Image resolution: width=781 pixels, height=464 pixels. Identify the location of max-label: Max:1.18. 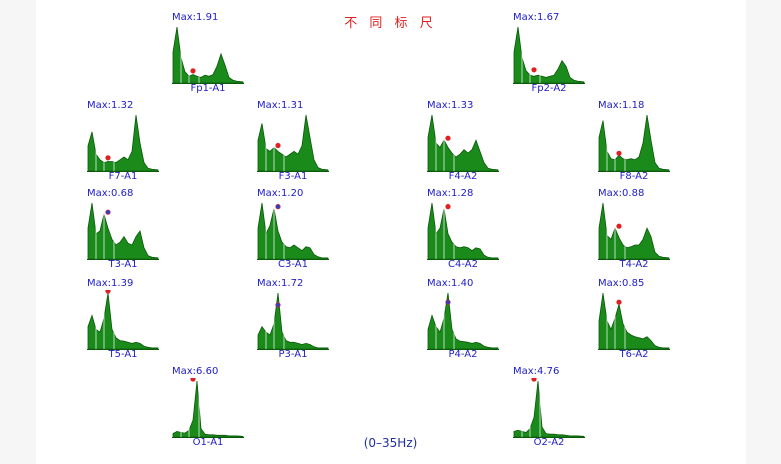
(621, 105).